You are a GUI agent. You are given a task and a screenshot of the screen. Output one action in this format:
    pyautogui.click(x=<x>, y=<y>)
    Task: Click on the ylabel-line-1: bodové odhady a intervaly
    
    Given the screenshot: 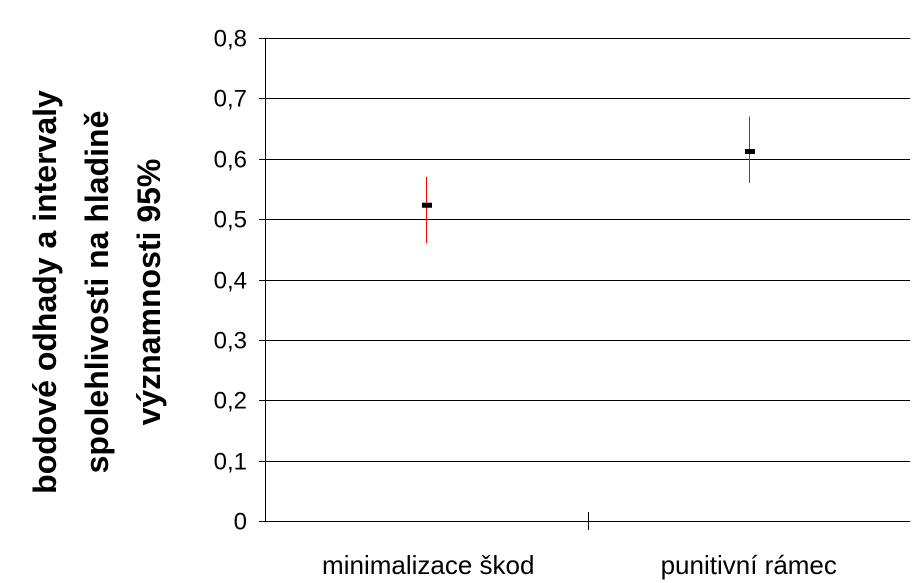 What is the action you would take?
    pyautogui.click(x=45, y=292)
    